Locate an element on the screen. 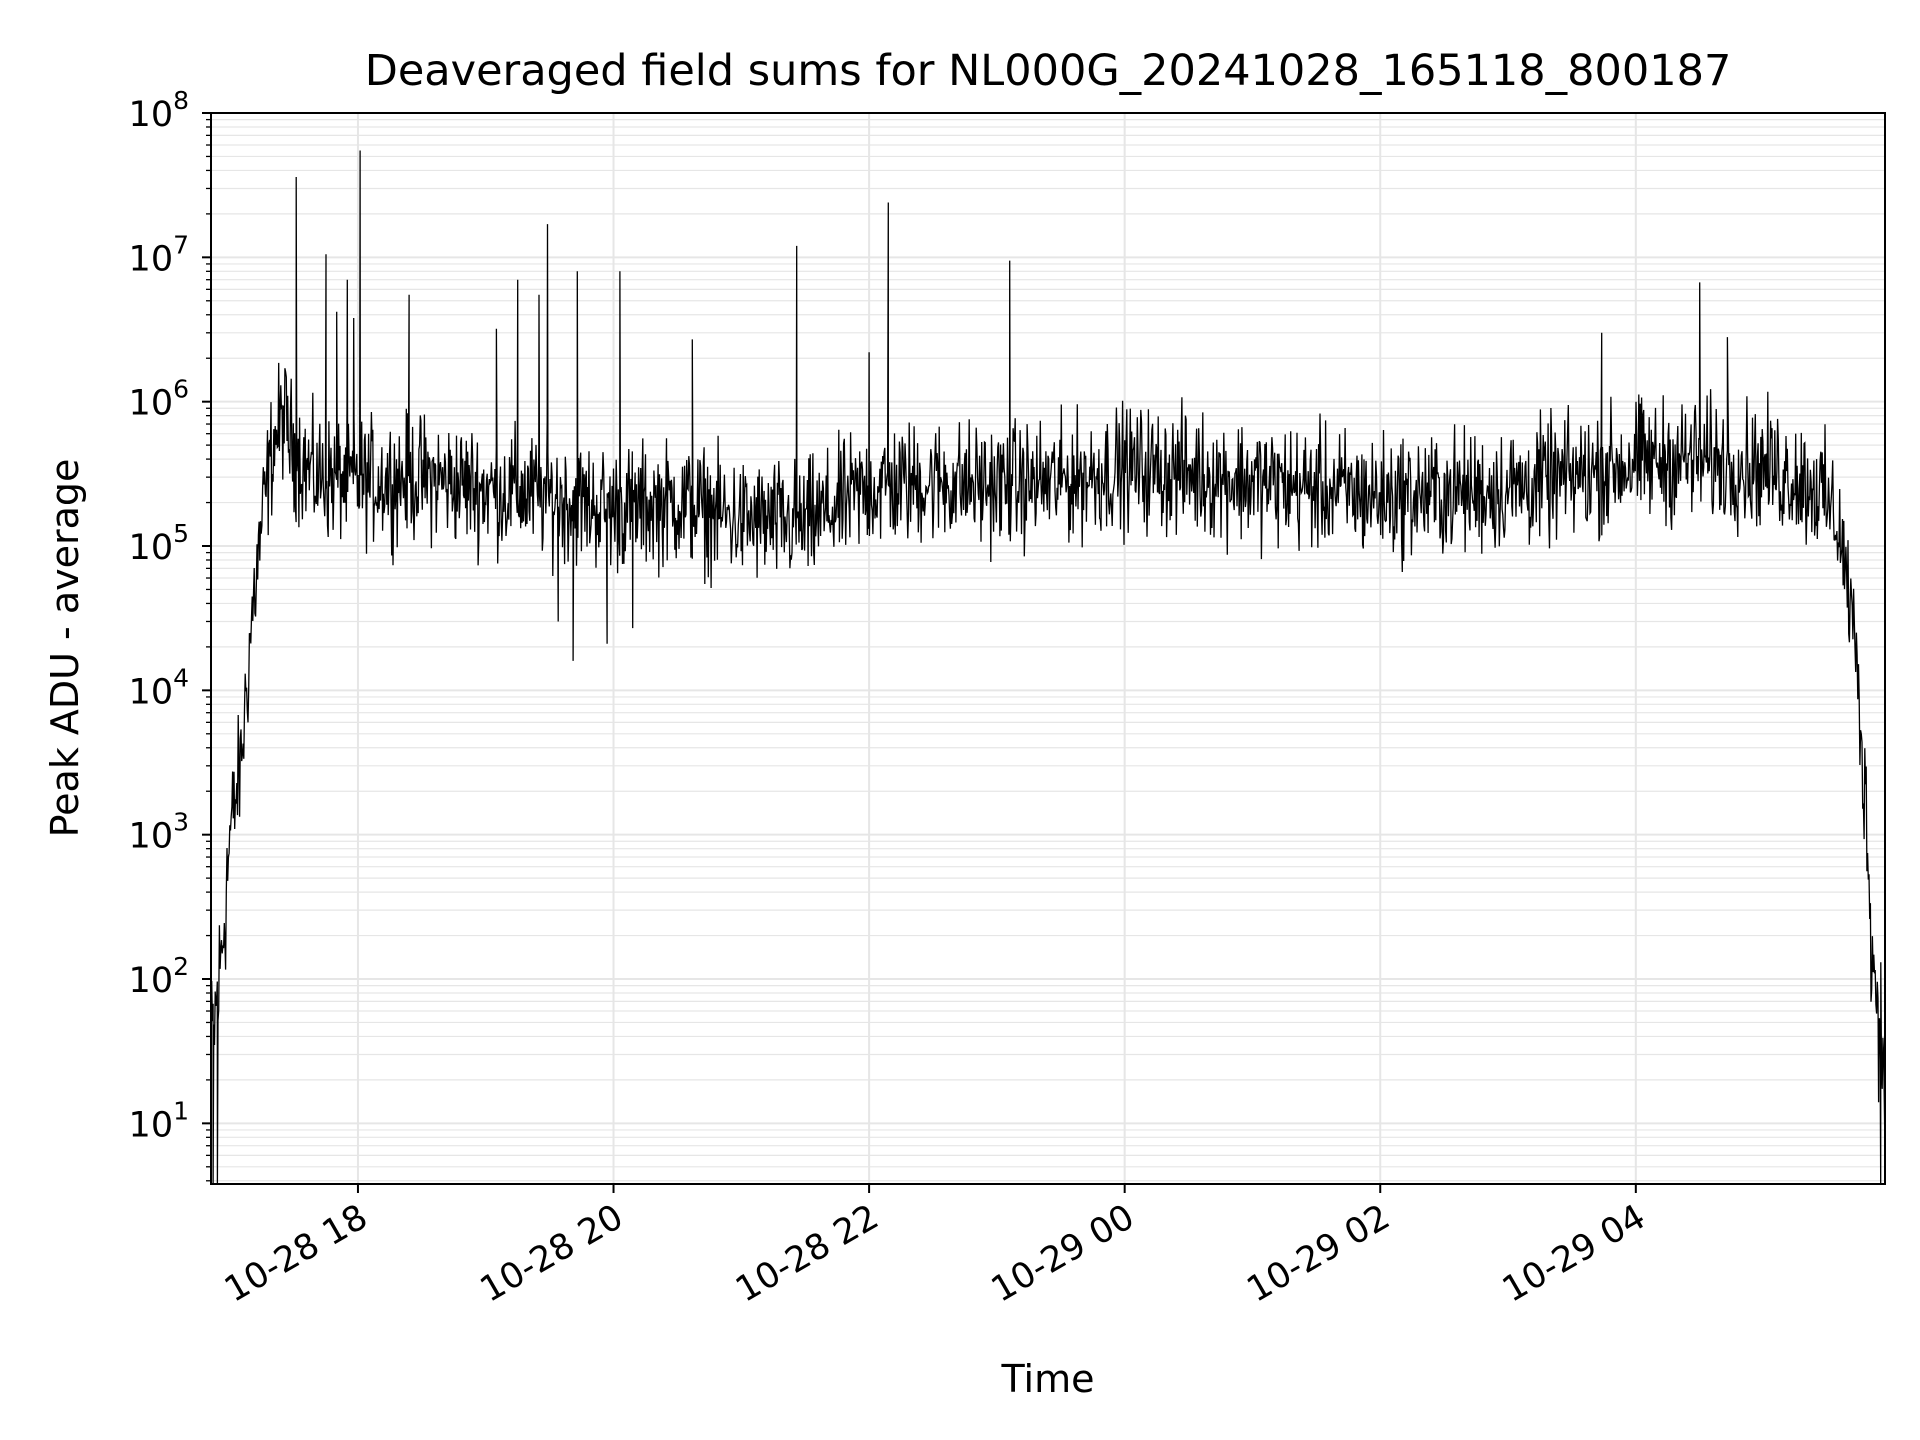 The width and height of the screenshot is (1920, 1440). y-tick-label: 10³ is located at coordinates (159, 832).